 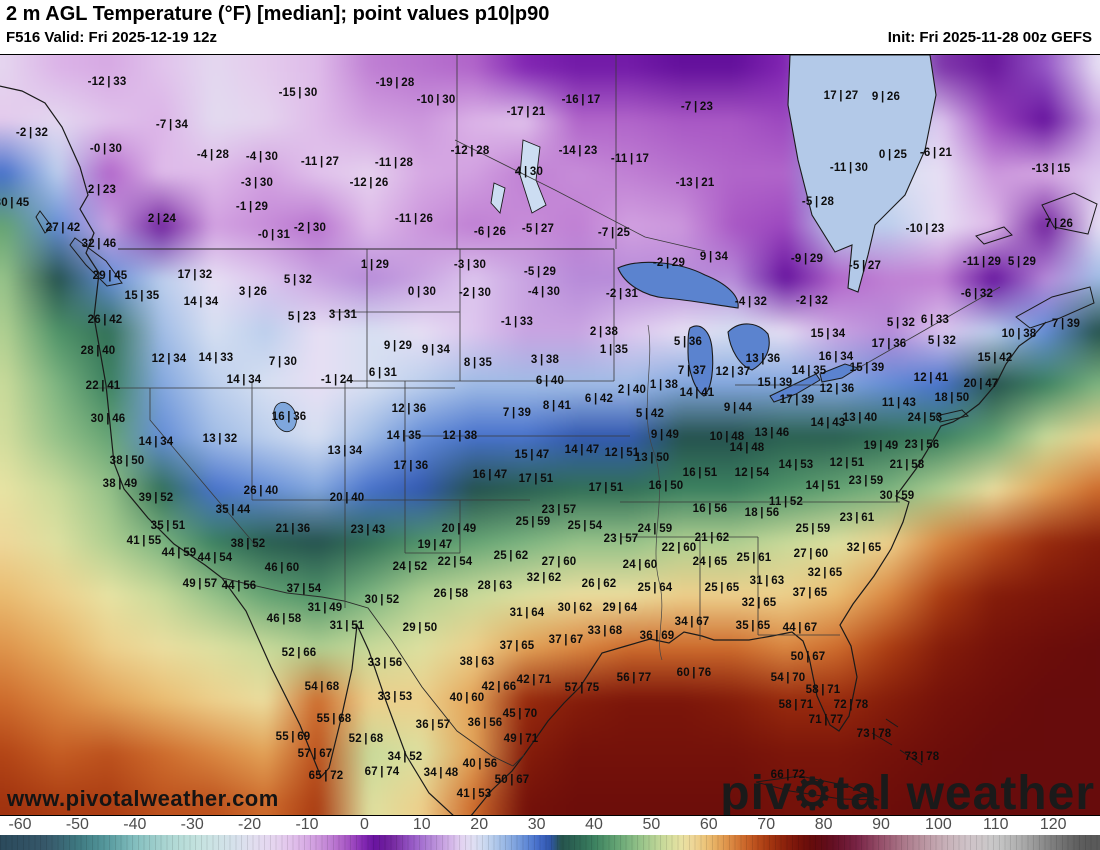 I want to click on point-value-label: 50 | 67, so click(x=512, y=780).